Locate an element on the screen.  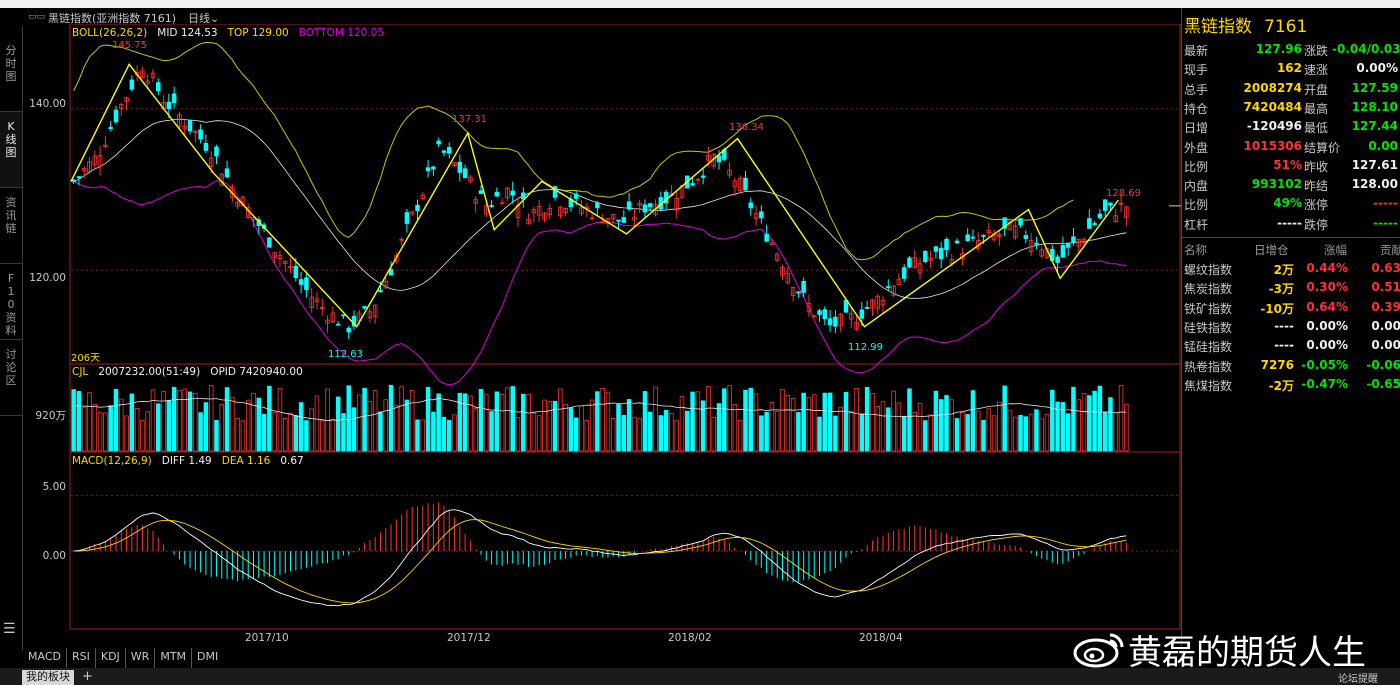
nav-tab-char: 讯 is located at coordinates (11, 215).